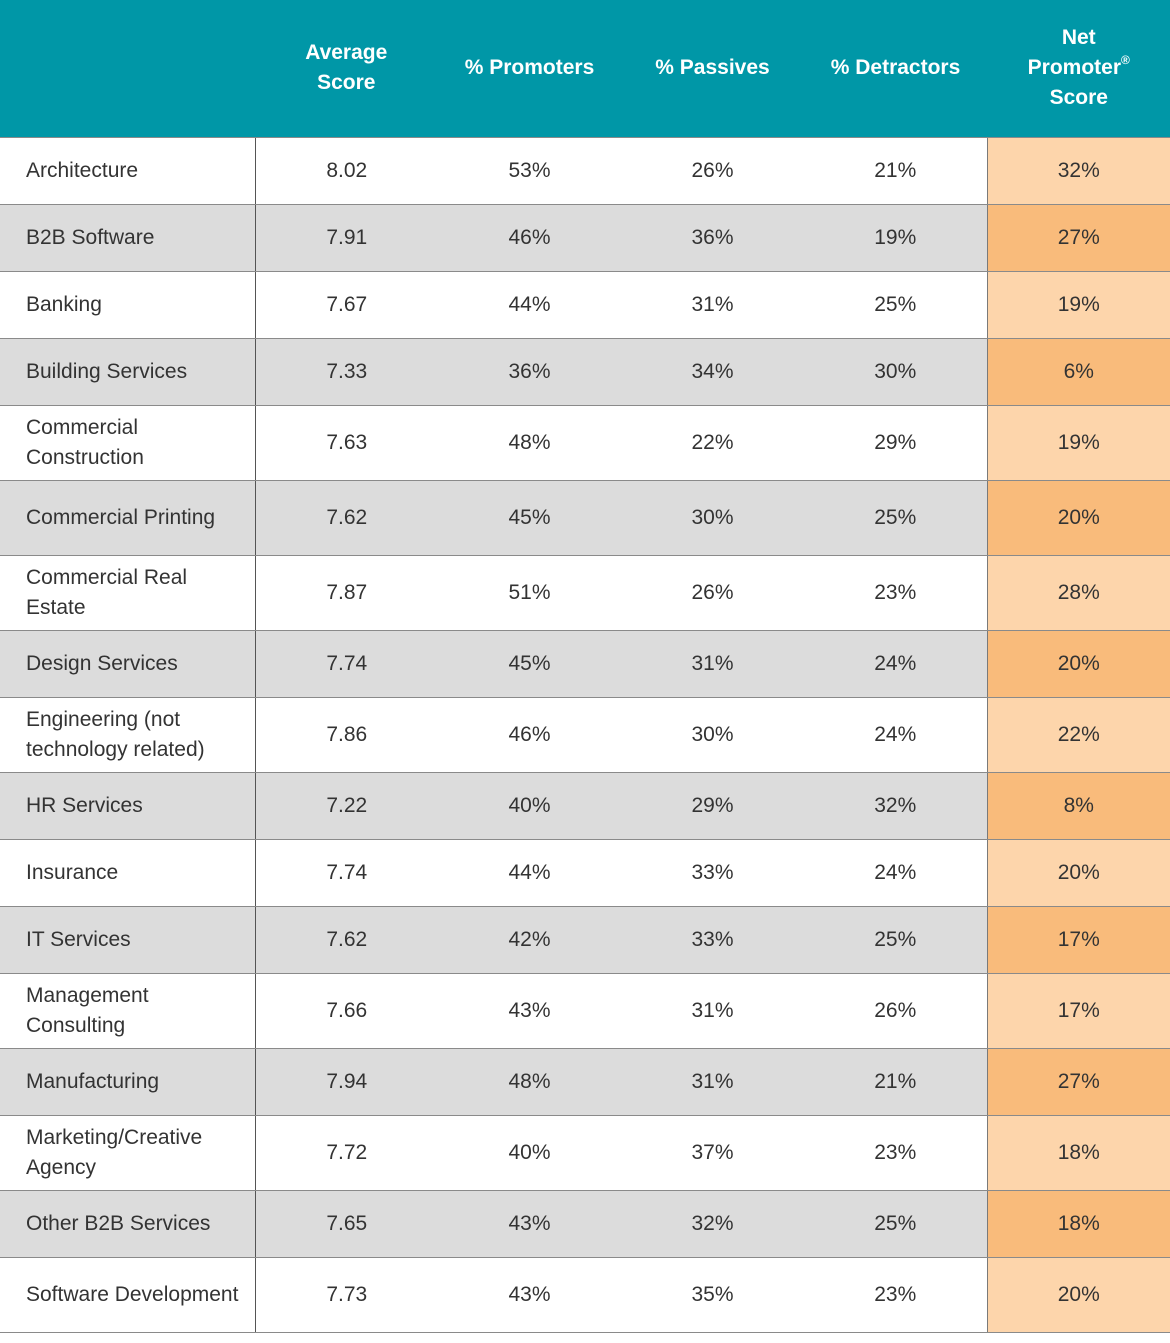 This screenshot has height=1343, width=1170. I want to click on net-promoter-score-cell: 6%, so click(1078, 372).